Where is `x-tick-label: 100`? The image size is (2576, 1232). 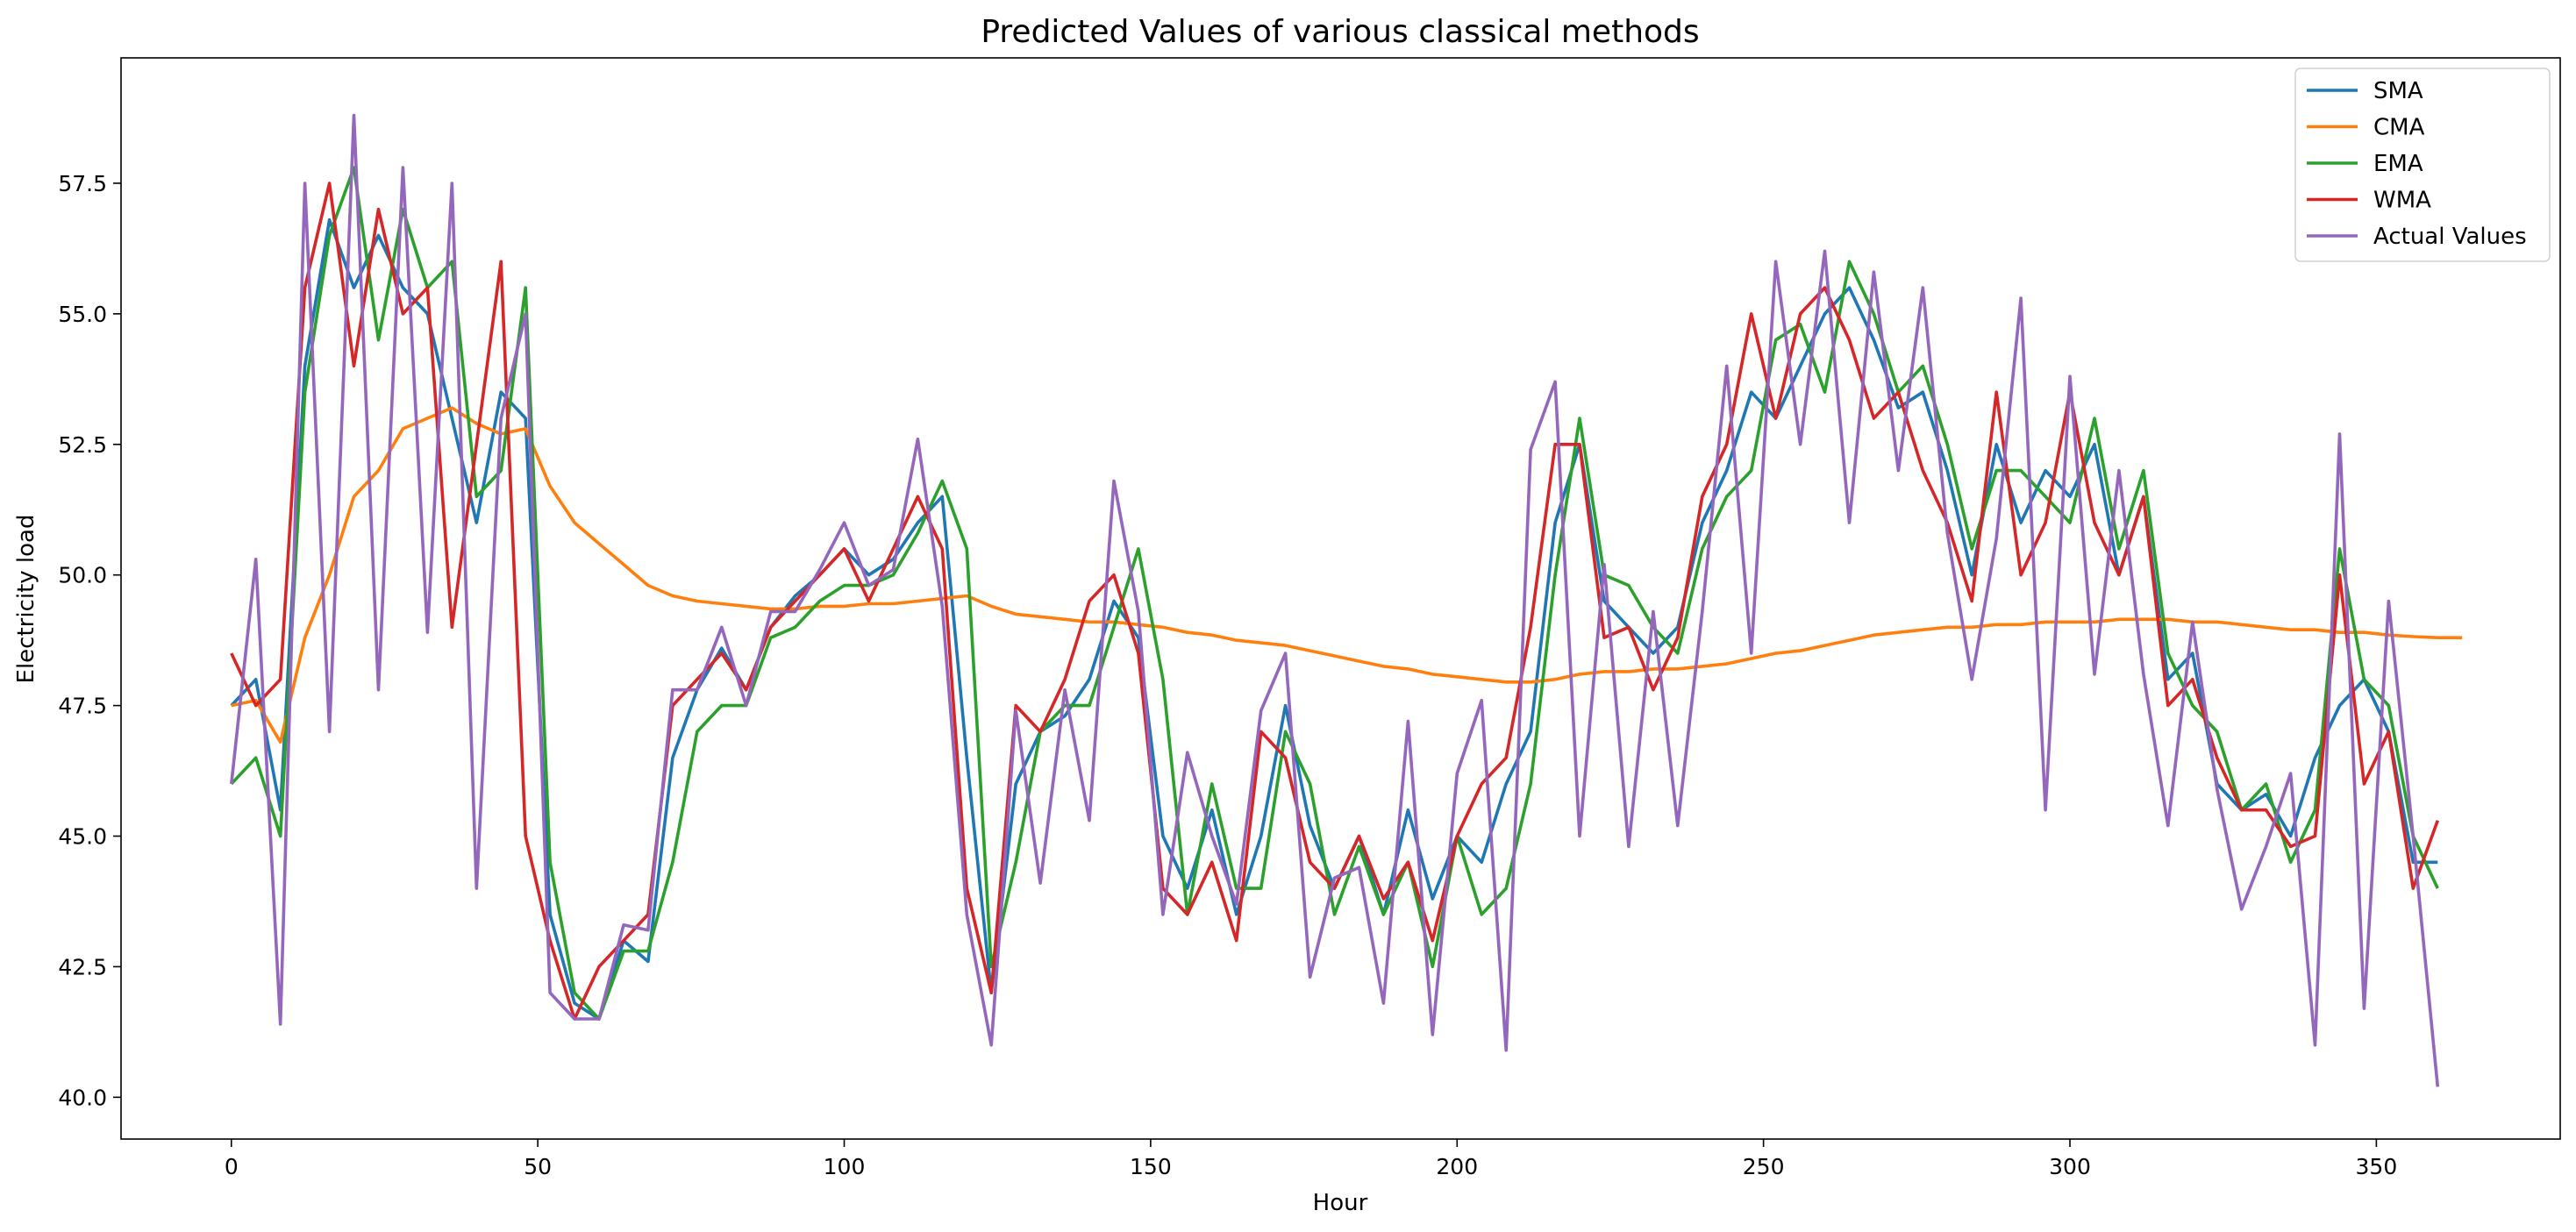
x-tick-label: 100 is located at coordinates (845, 1167).